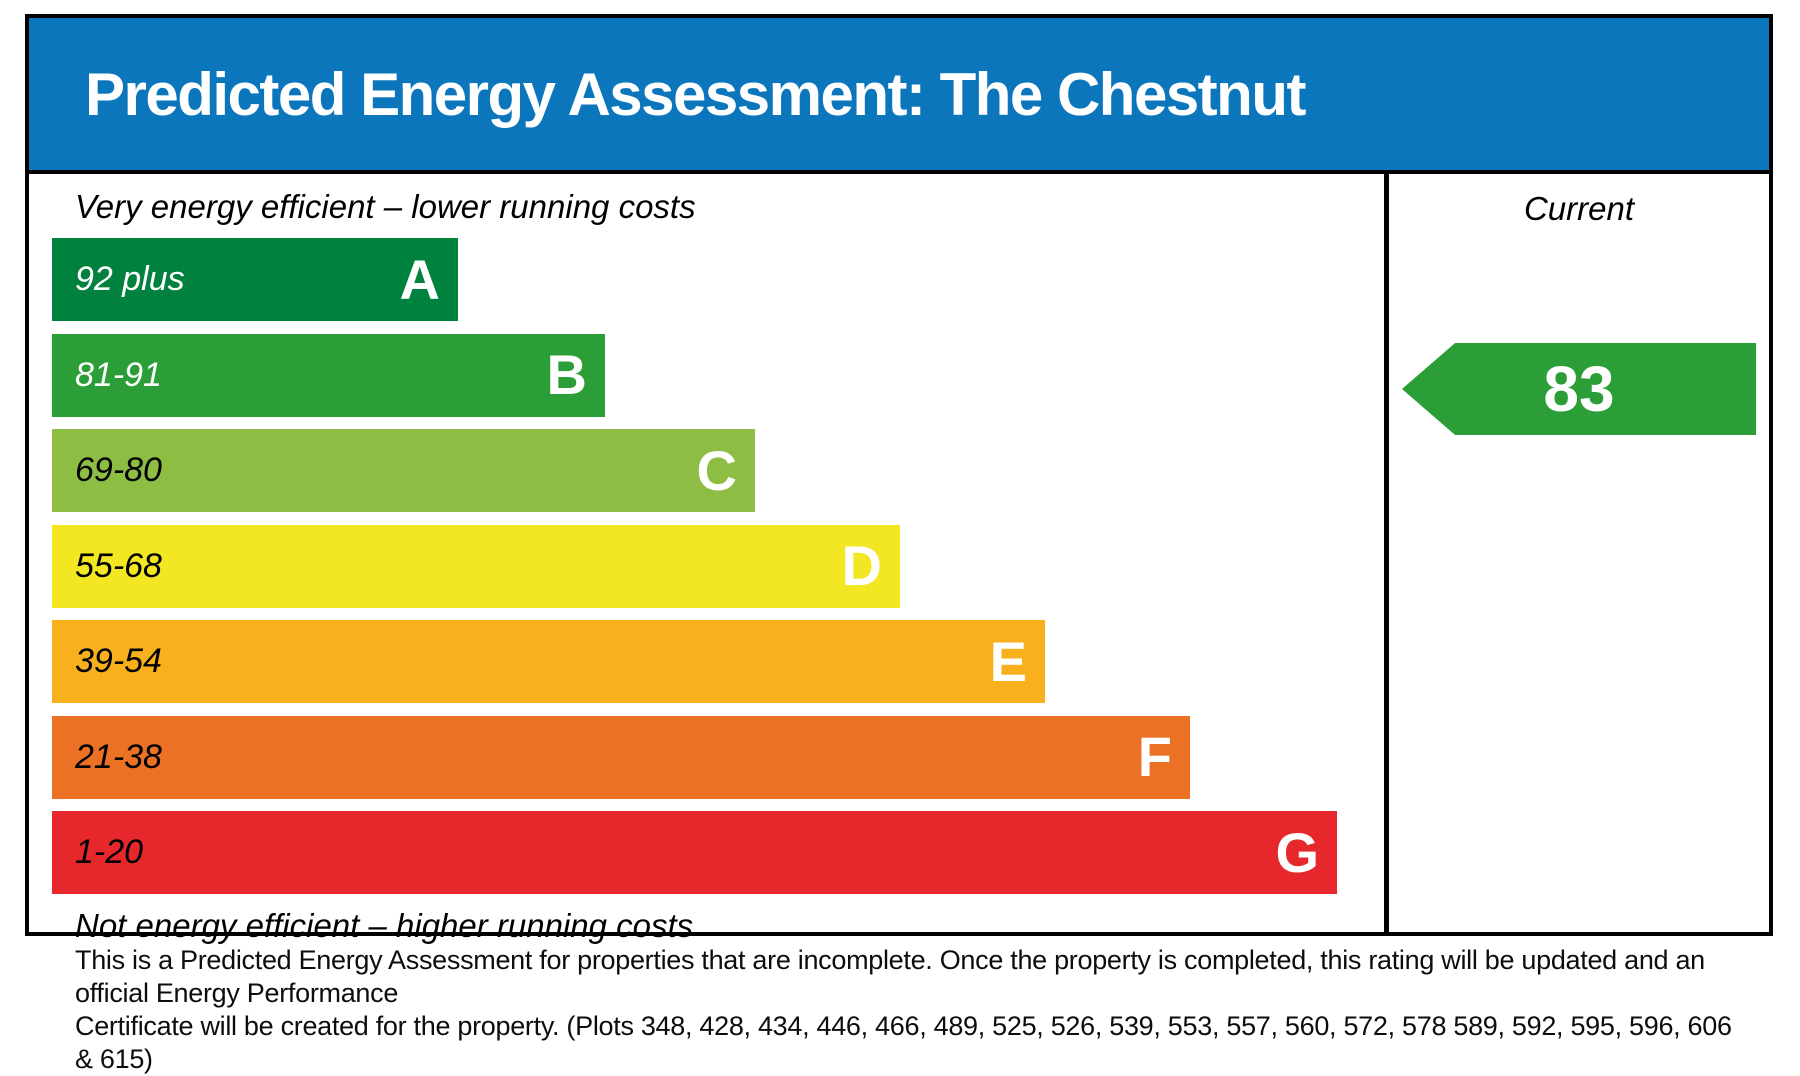  I want to click on band-bar-g: 1-20 G, so click(694, 852).